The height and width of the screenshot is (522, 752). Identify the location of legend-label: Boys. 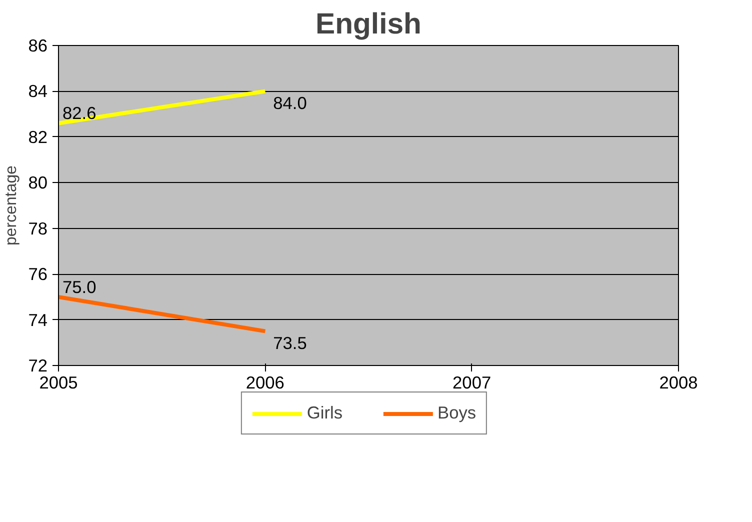
(457, 413).